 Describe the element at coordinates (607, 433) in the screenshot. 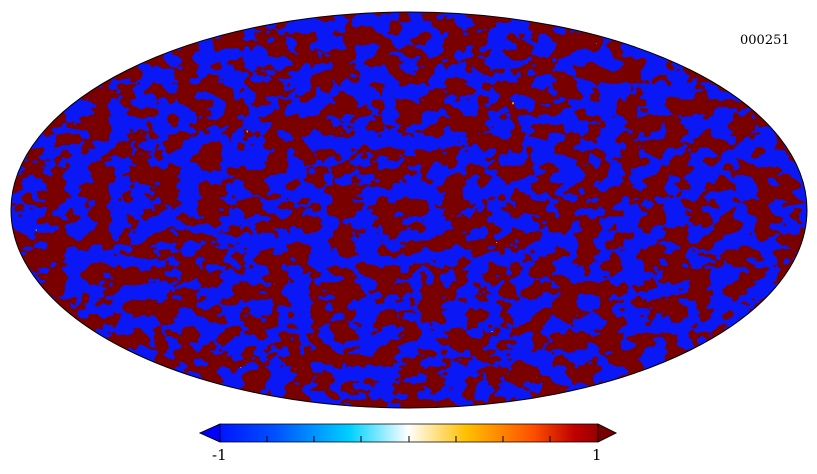

I see `colorbar-right-arrow` at that location.